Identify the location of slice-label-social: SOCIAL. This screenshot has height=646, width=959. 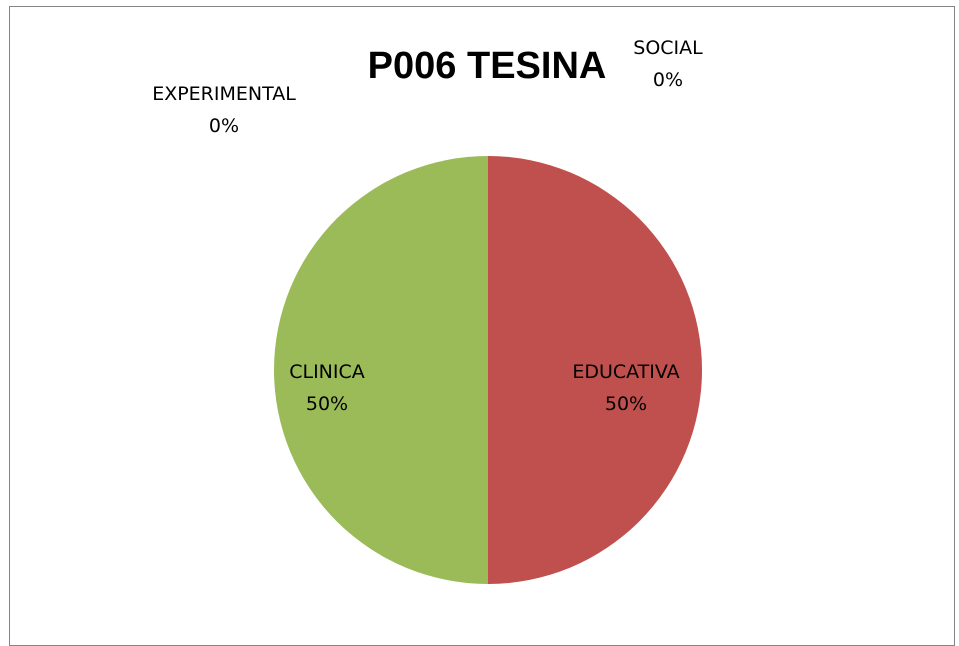
(668, 48).